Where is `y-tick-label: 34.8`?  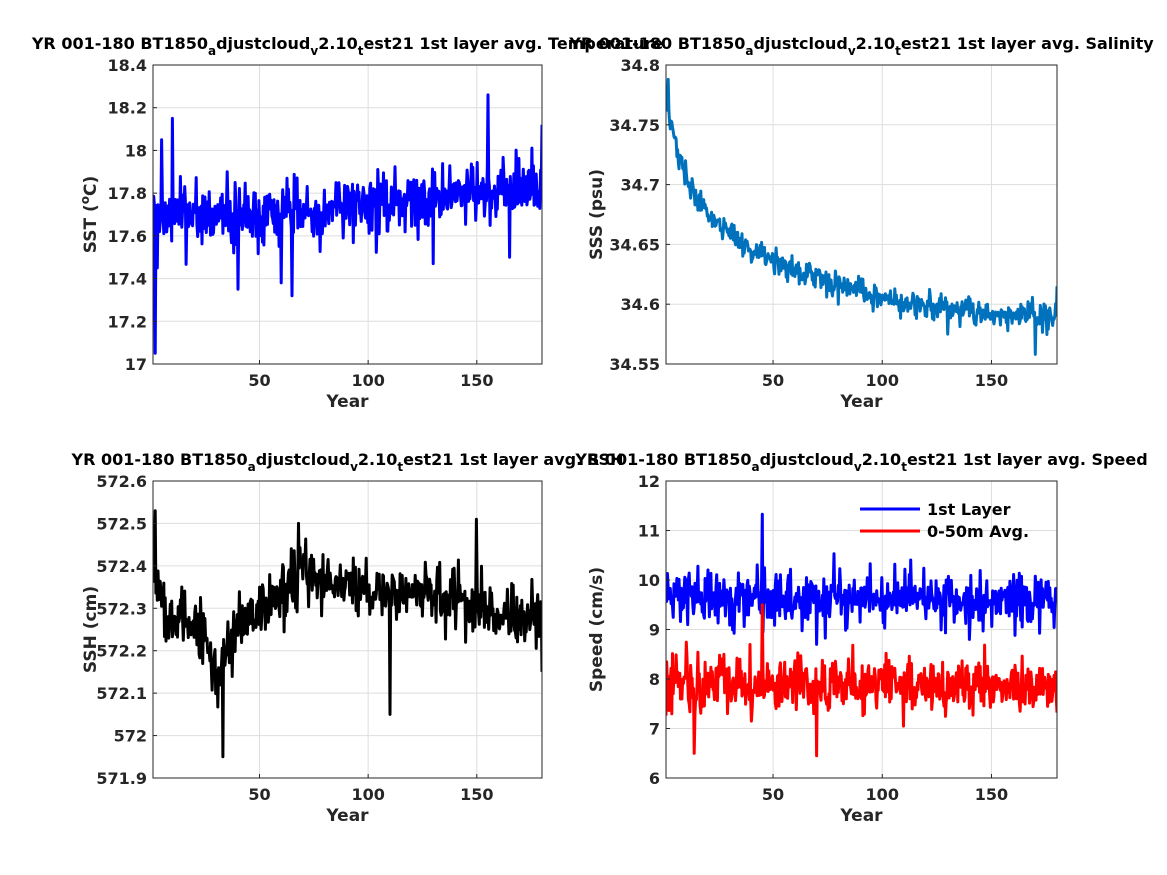 y-tick-label: 34.8 is located at coordinates (640, 65).